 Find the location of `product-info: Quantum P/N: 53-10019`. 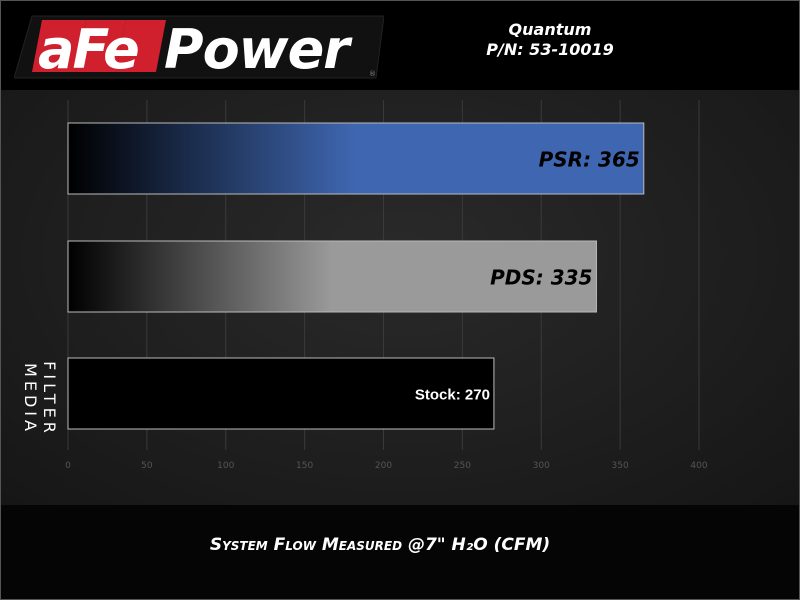

product-info: Quantum P/N: 53-10019 is located at coordinates (550, 40).